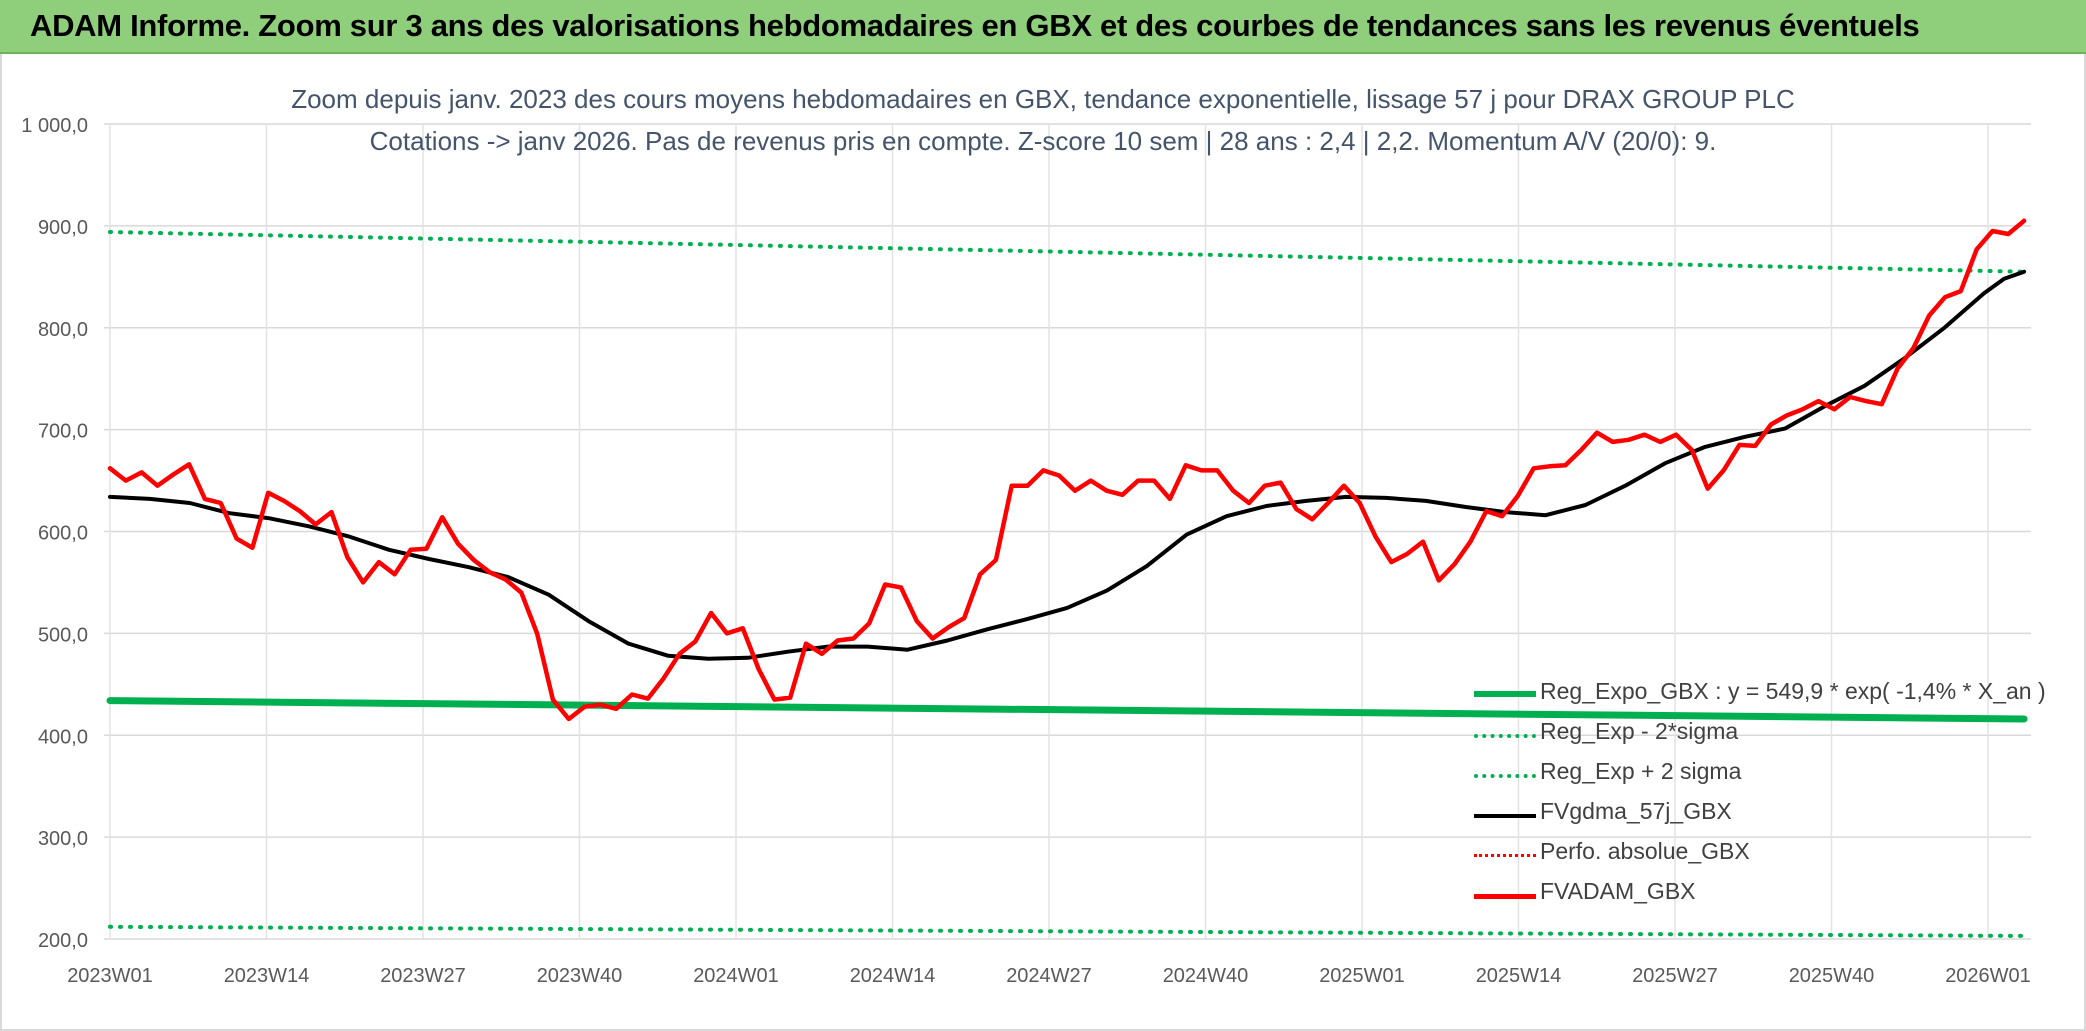 Image resolution: width=2086 pixels, height=1031 pixels. Describe the element at coordinates (1519, 976) in the screenshot. I see `x-tick-label: 2025W14` at that location.